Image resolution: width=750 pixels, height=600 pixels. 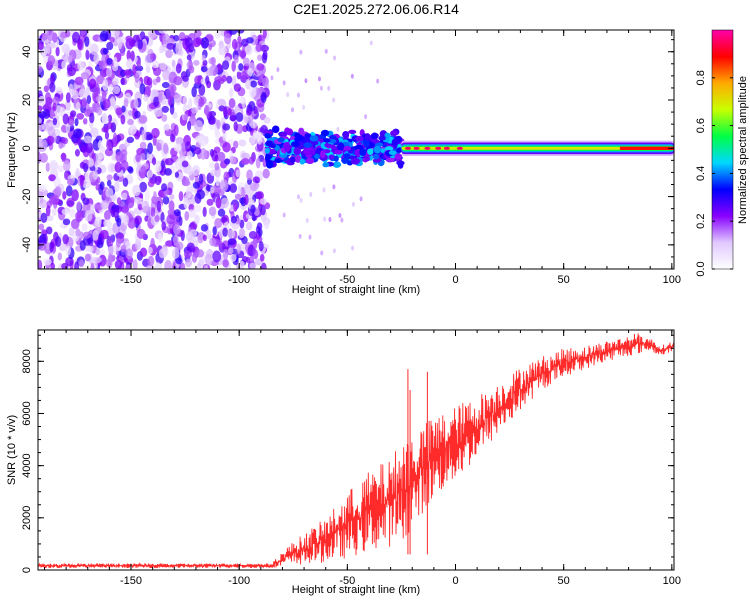 I want to click on colorbar-tick-label: 0.2, so click(x=701, y=221).